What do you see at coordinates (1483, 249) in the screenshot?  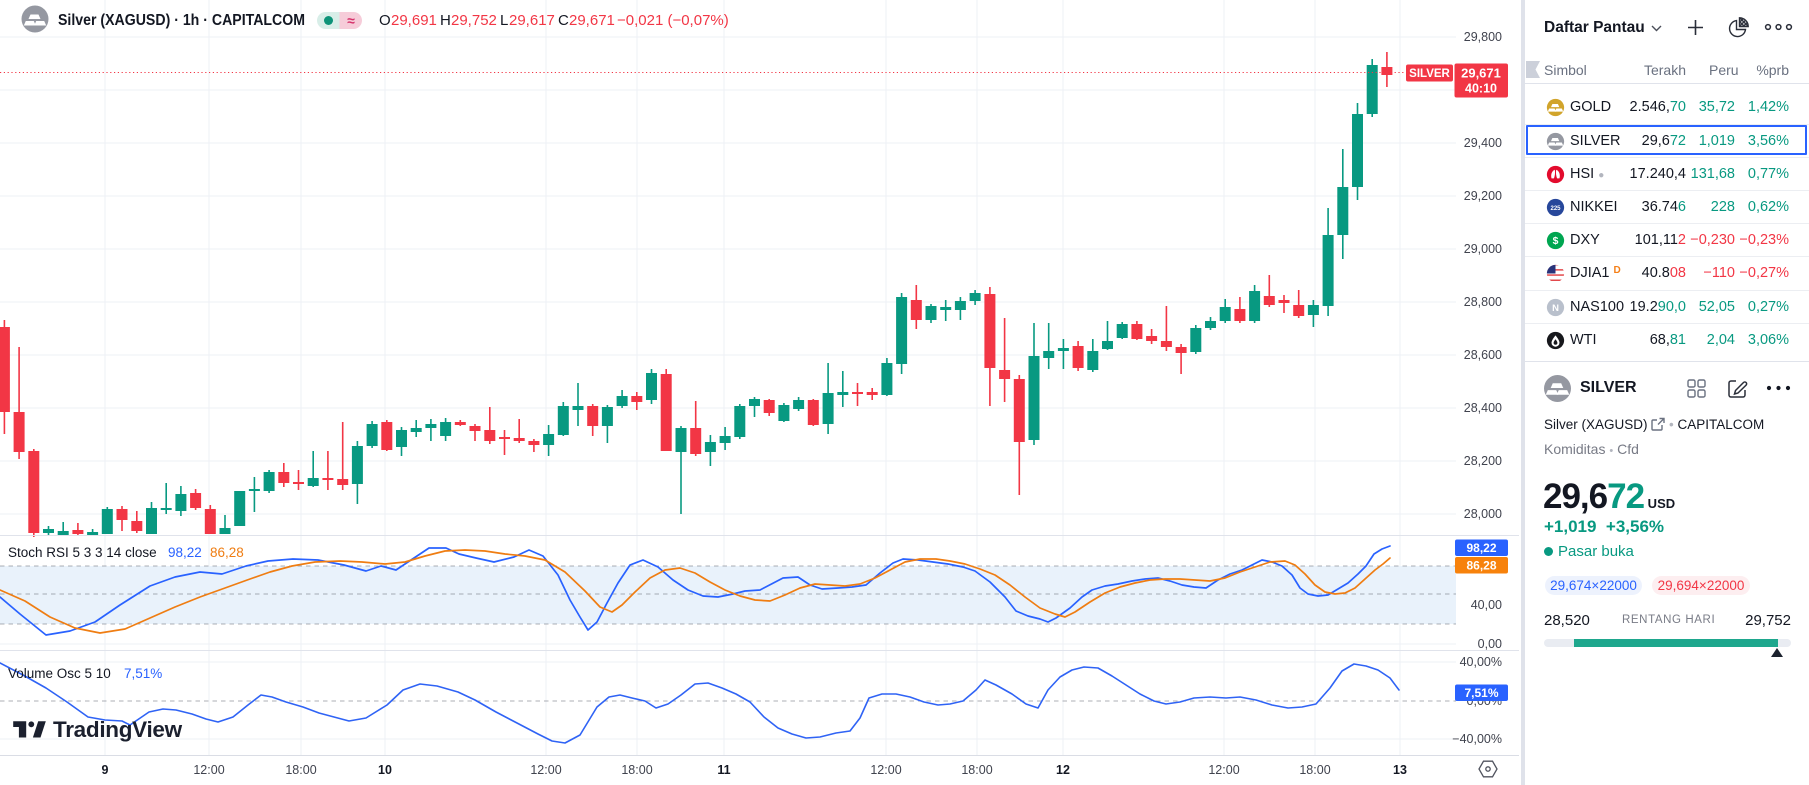 I see `svg-text: 29,000` at bounding box center [1483, 249].